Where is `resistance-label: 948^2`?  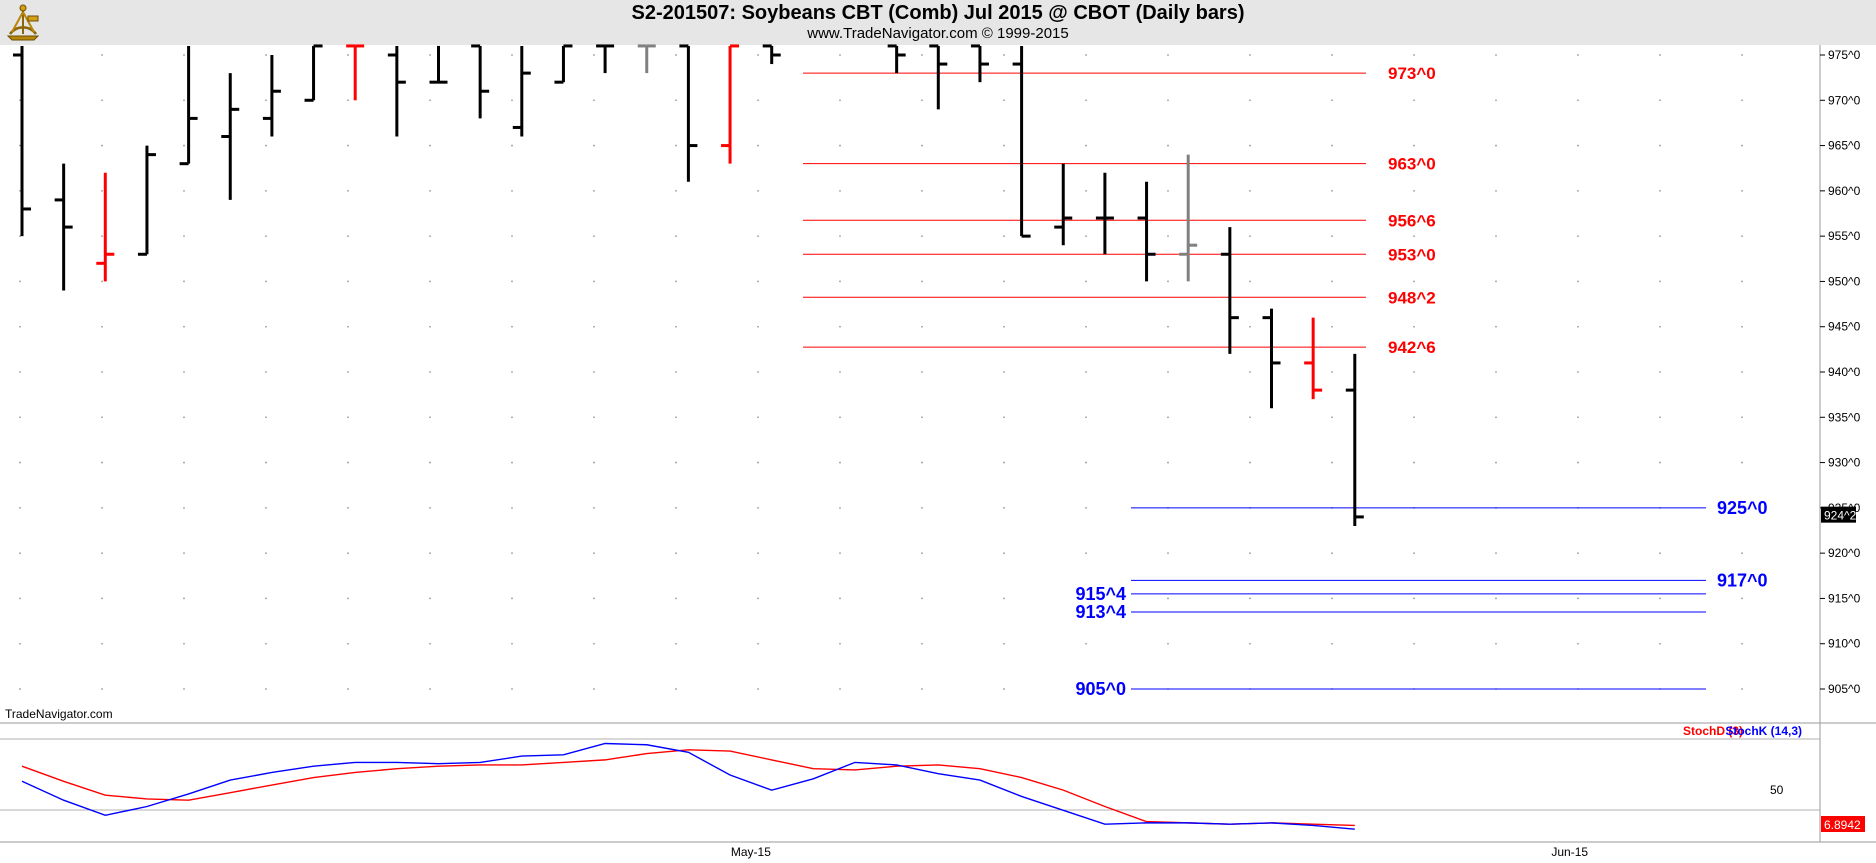 resistance-label: 948^2 is located at coordinates (1412, 297).